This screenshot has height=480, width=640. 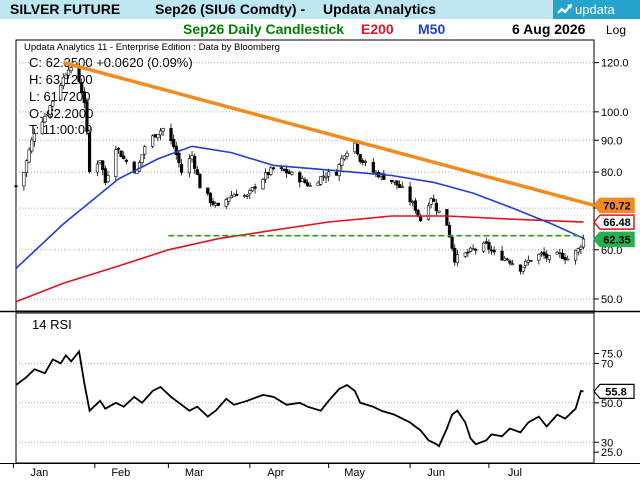 I want to click on value-tags: 70.72 66.48 62.35 55.8, so click(x=614, y=298).